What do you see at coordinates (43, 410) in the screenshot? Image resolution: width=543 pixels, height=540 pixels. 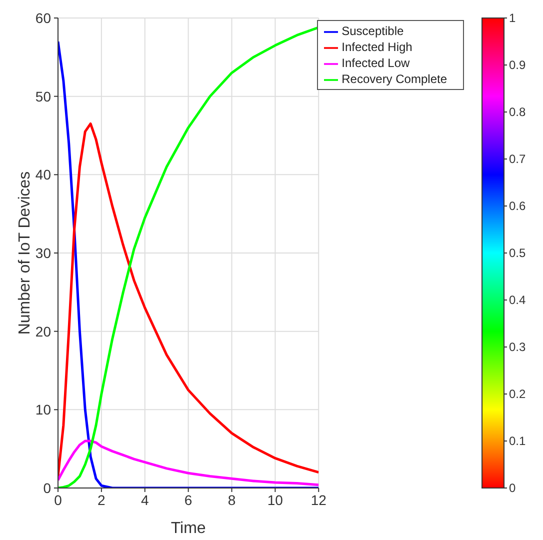 I see `y-tick-label: 10` at bounding box center [43, 410].